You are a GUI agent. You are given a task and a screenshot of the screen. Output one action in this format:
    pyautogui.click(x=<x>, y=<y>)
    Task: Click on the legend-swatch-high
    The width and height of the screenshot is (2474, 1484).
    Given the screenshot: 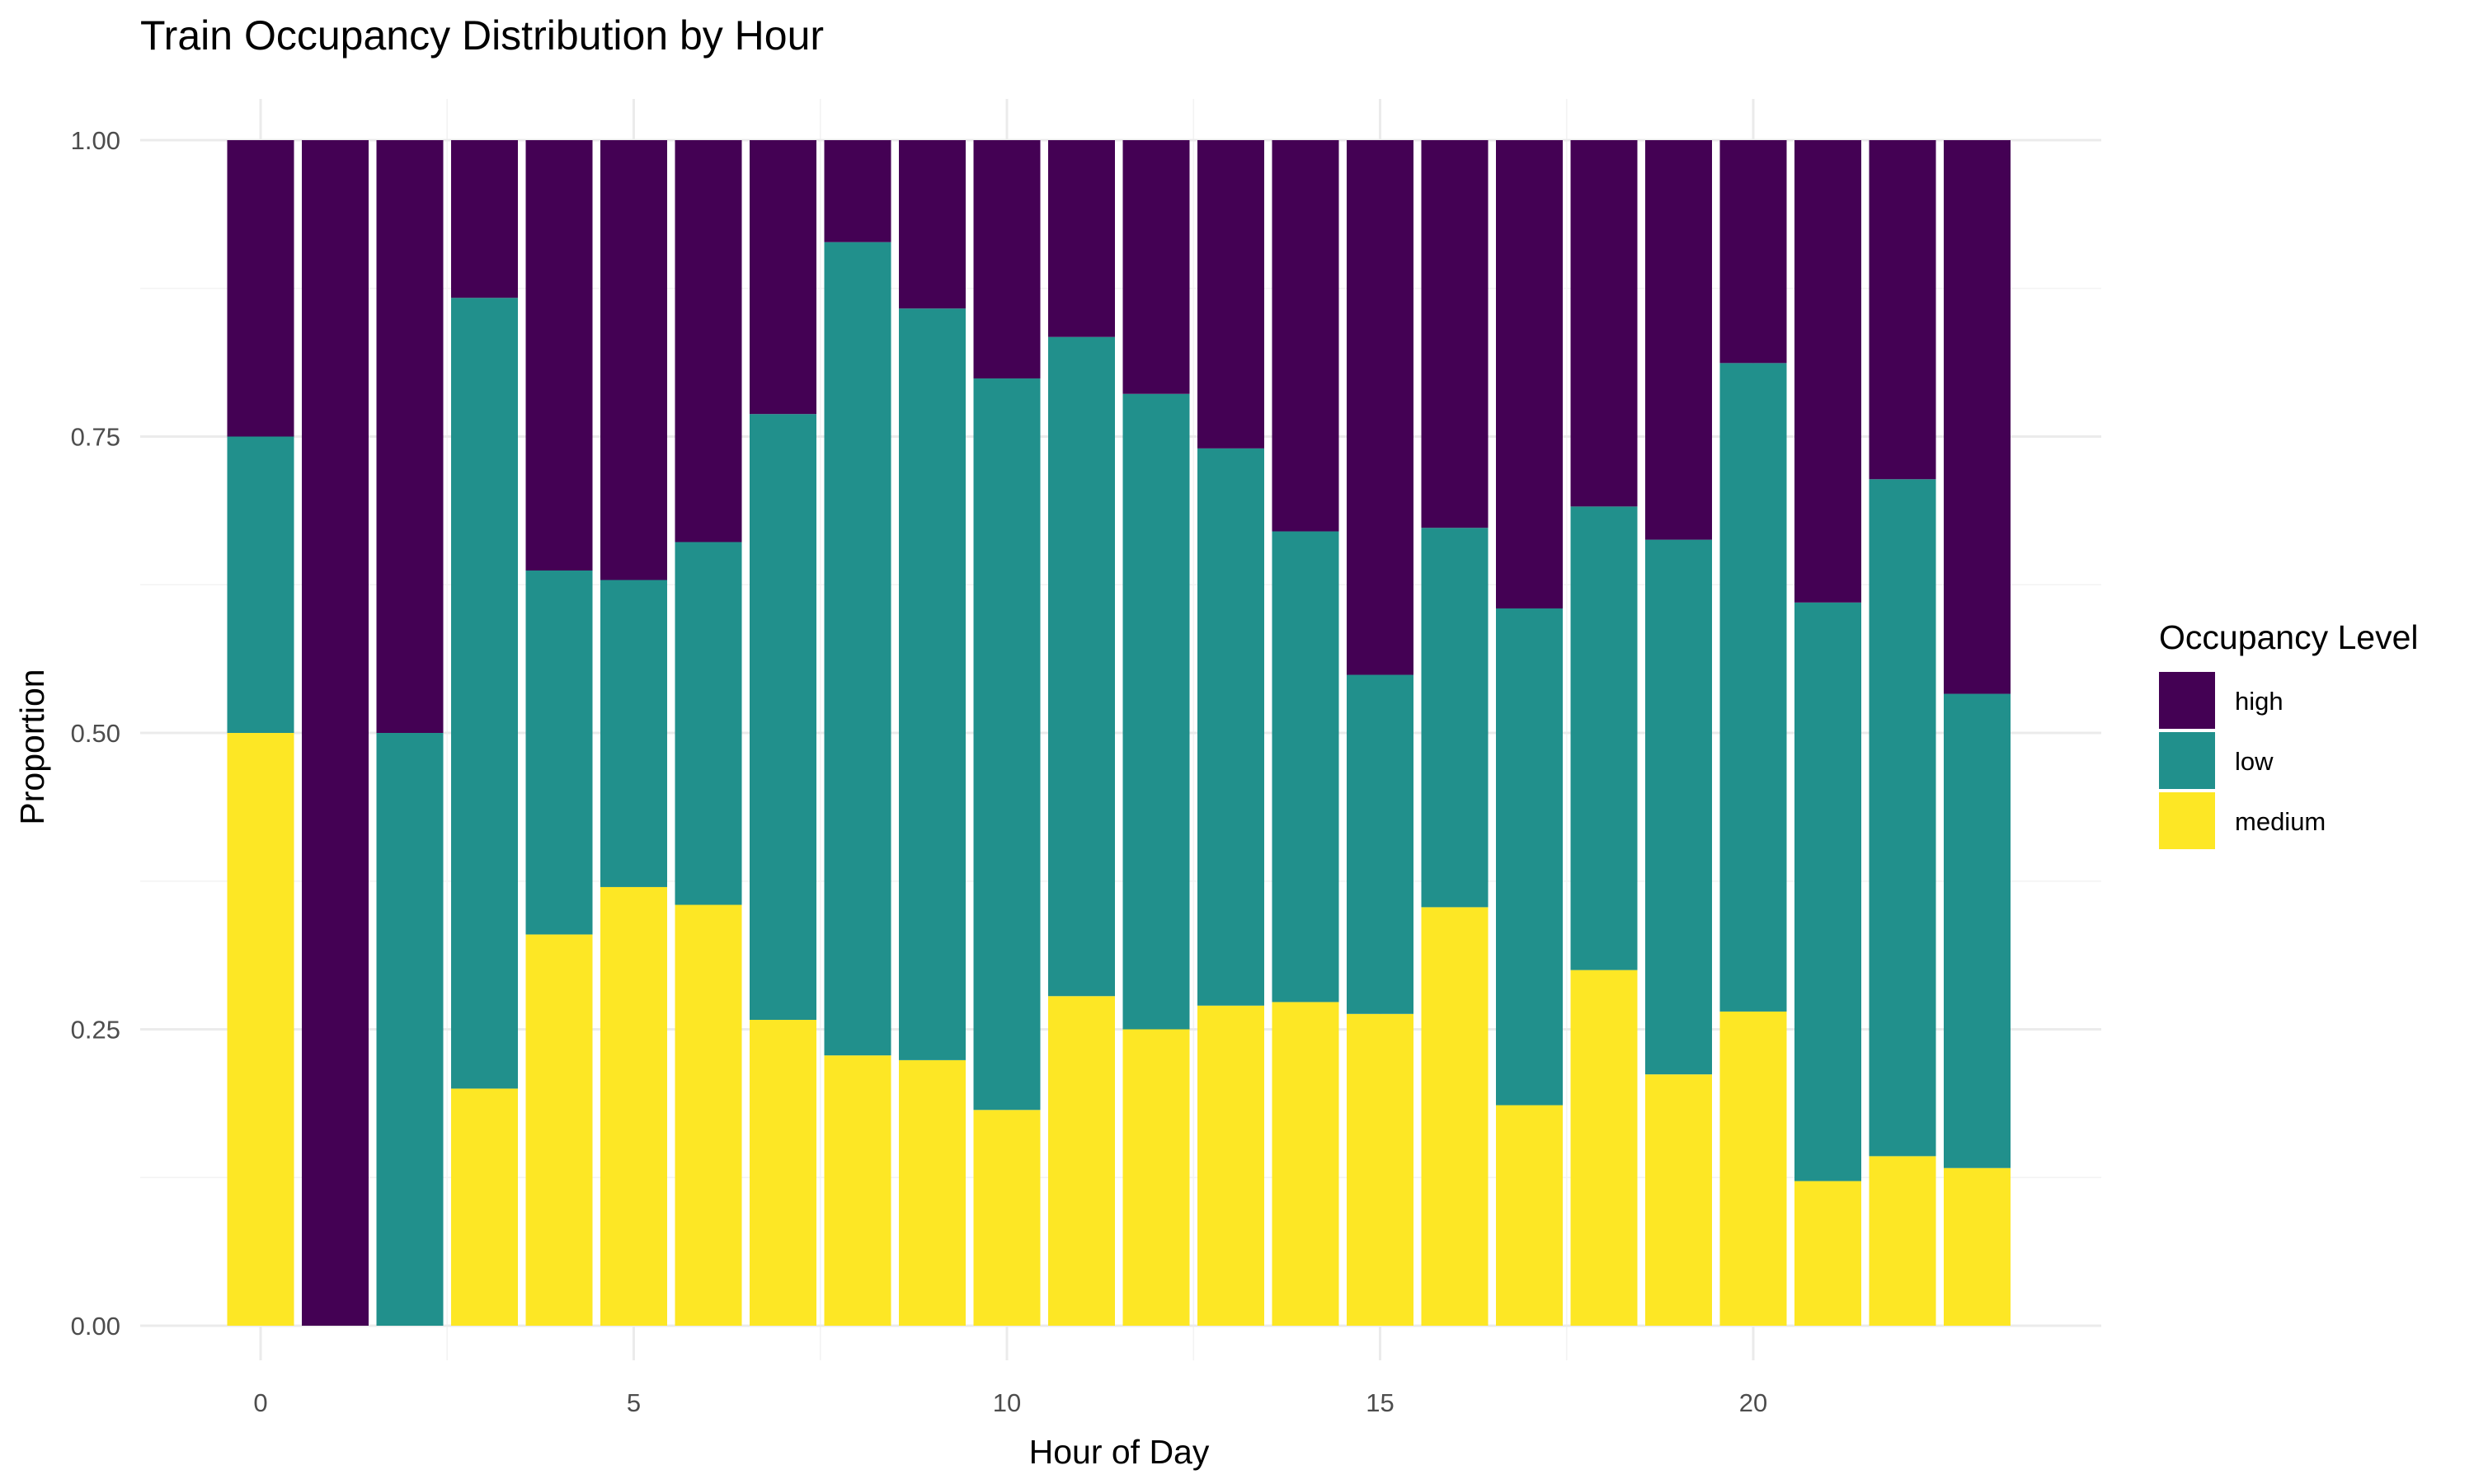 What is the action you would take?
    pyautogui.click(x=2187, y=700)
    